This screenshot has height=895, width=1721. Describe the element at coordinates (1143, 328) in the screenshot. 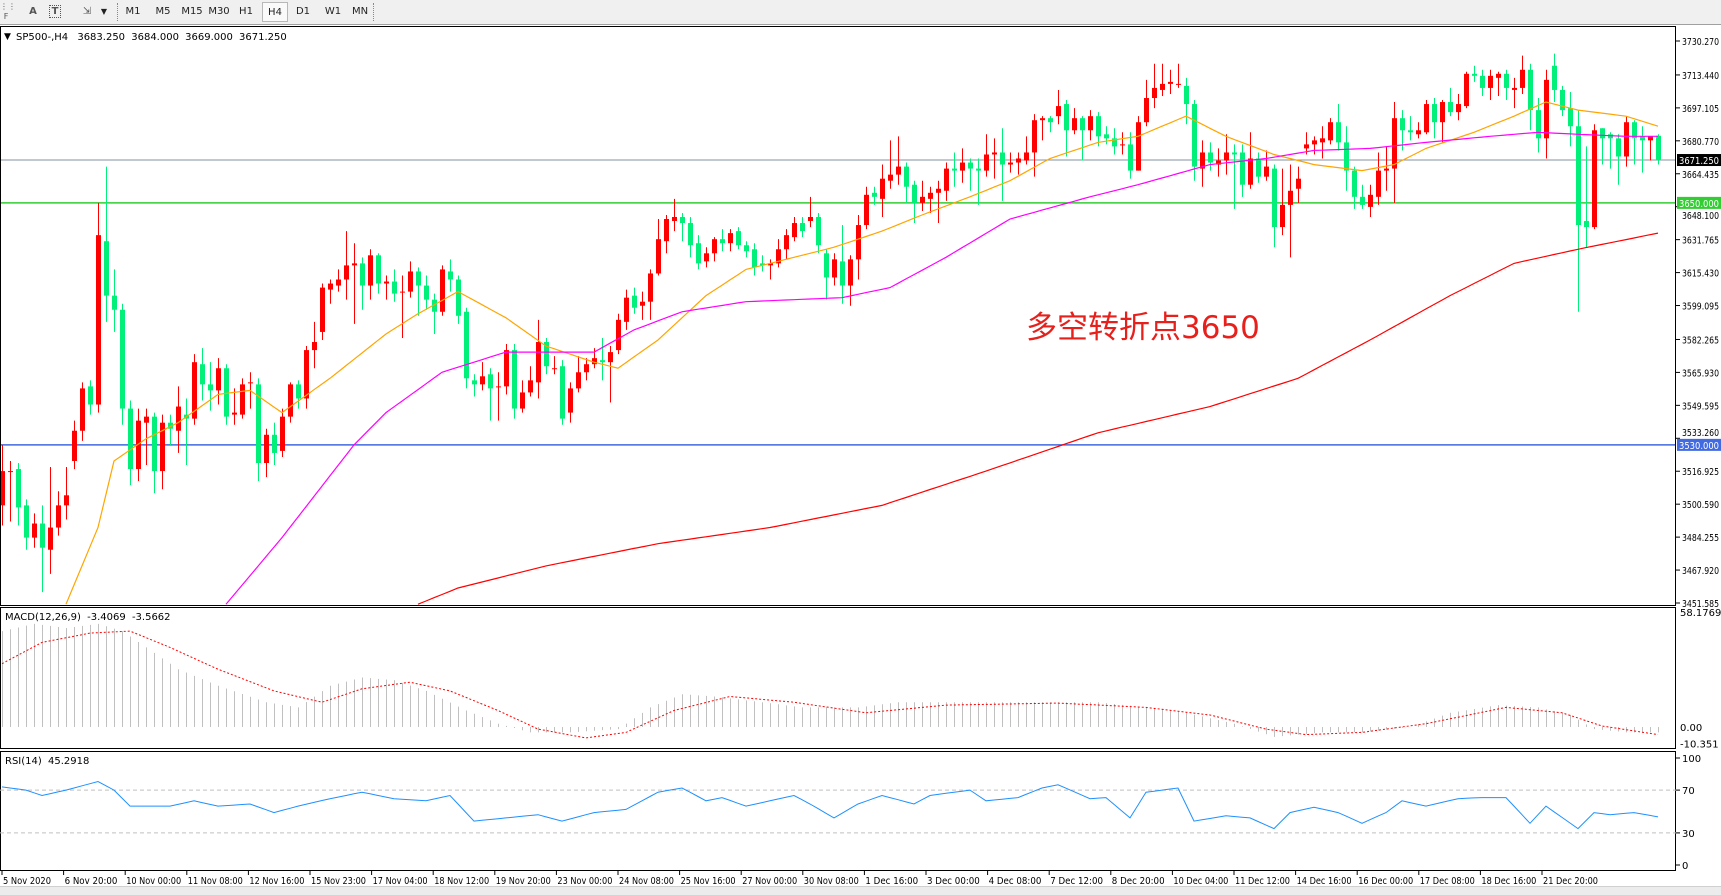

I see `annotation-text: 多空转折点3650` at that location.